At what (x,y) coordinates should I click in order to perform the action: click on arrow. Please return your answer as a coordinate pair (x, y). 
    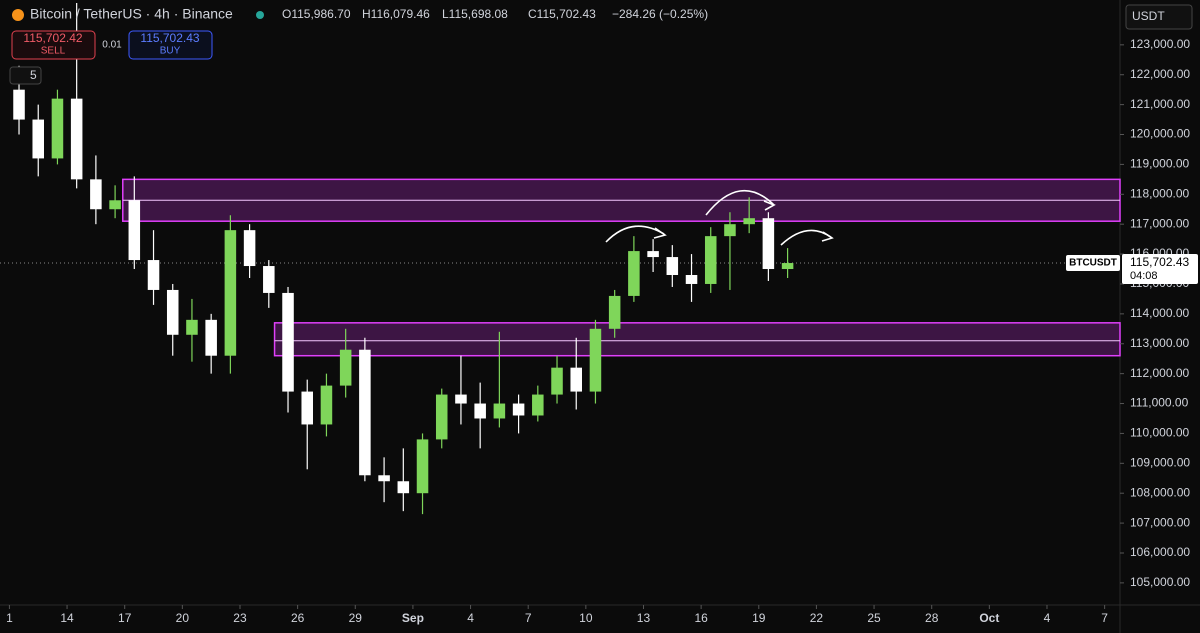
    Looking at the image, I should click on (740, 202).